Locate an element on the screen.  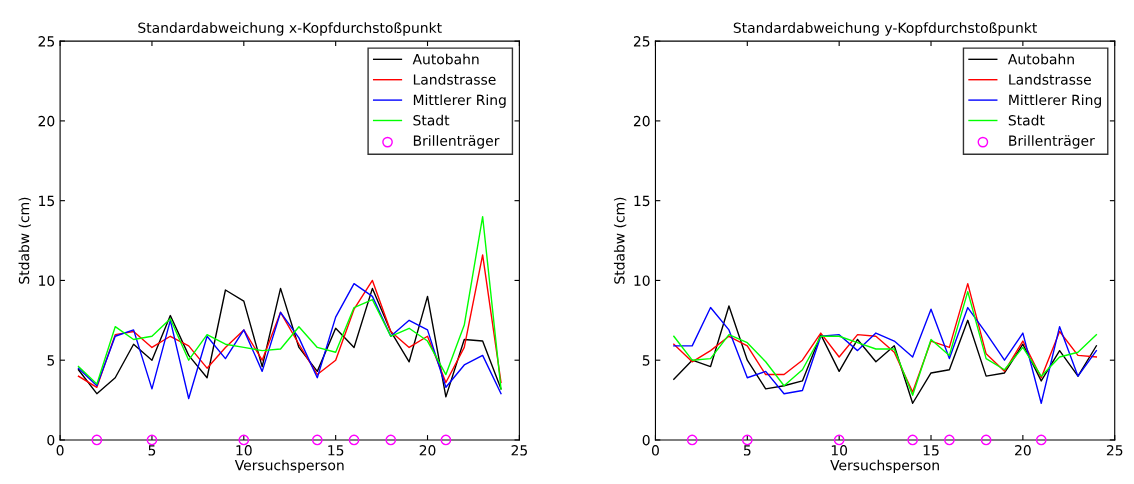
chart-title: Standardabweichung x-Kopfdurchstoßpunkt is located at coordinates (290, 29).